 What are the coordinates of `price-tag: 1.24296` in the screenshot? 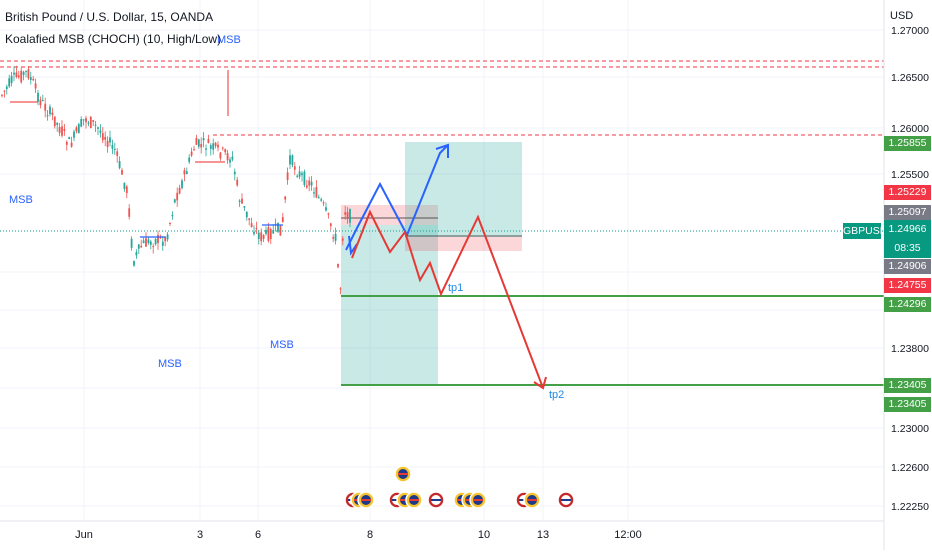 It's located at (907, 304).